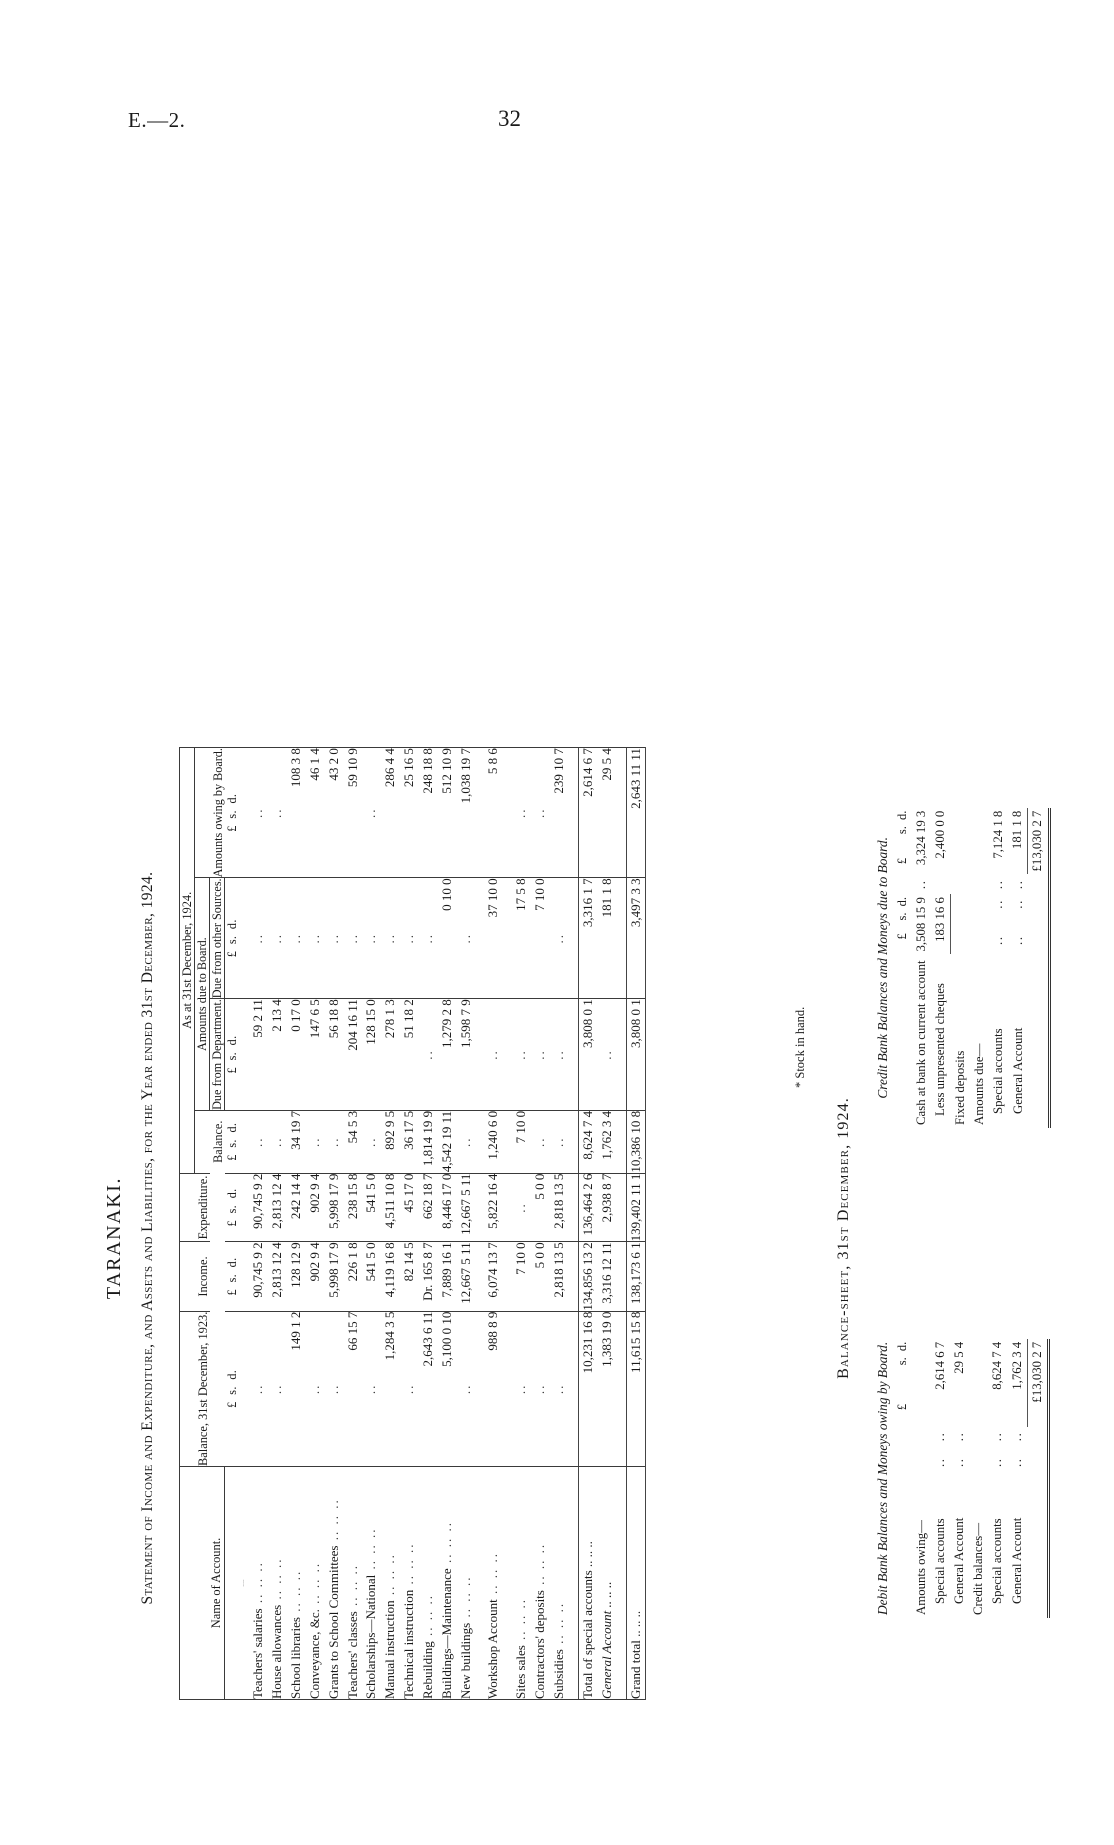 The height and width of the screenshot is (1845, 1114). What do you see at coordinates (902, 1346) in the screenshot?
I see `debit-unit-d: d.` at bounding box center [902, 1346].